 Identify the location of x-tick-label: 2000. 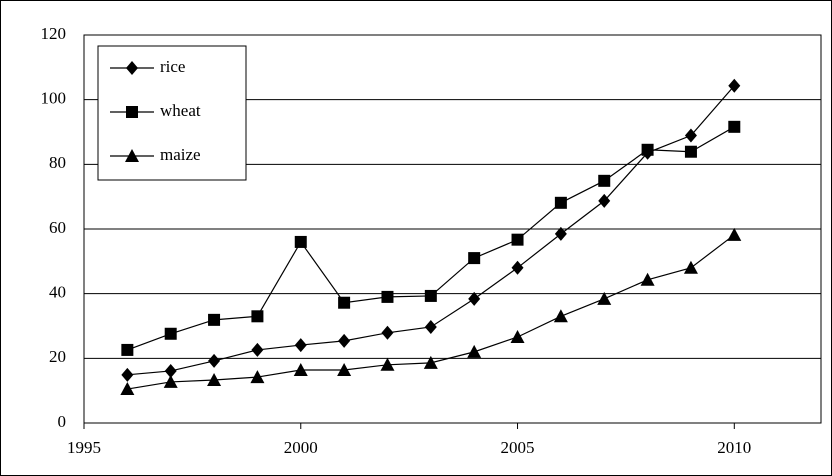
(301, 447).